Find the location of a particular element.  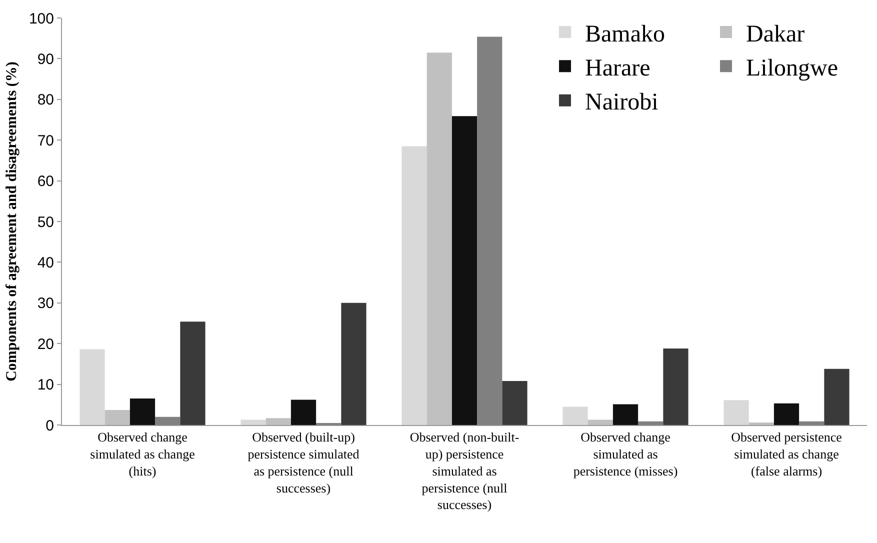

y-tick-label: 90 is located at coordinates (45, 59).